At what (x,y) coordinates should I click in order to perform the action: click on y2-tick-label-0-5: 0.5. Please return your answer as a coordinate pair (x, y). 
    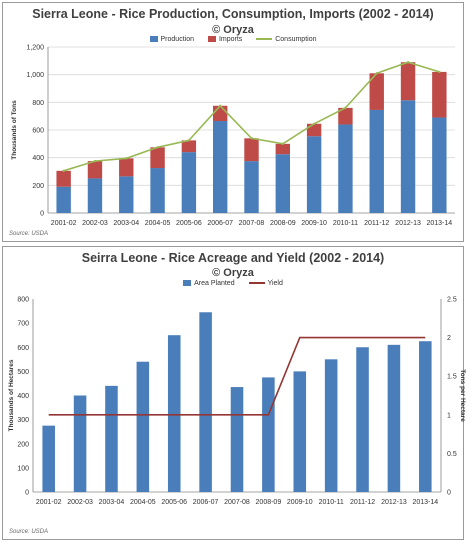
    Looking at the image, I should click on (452, 454).